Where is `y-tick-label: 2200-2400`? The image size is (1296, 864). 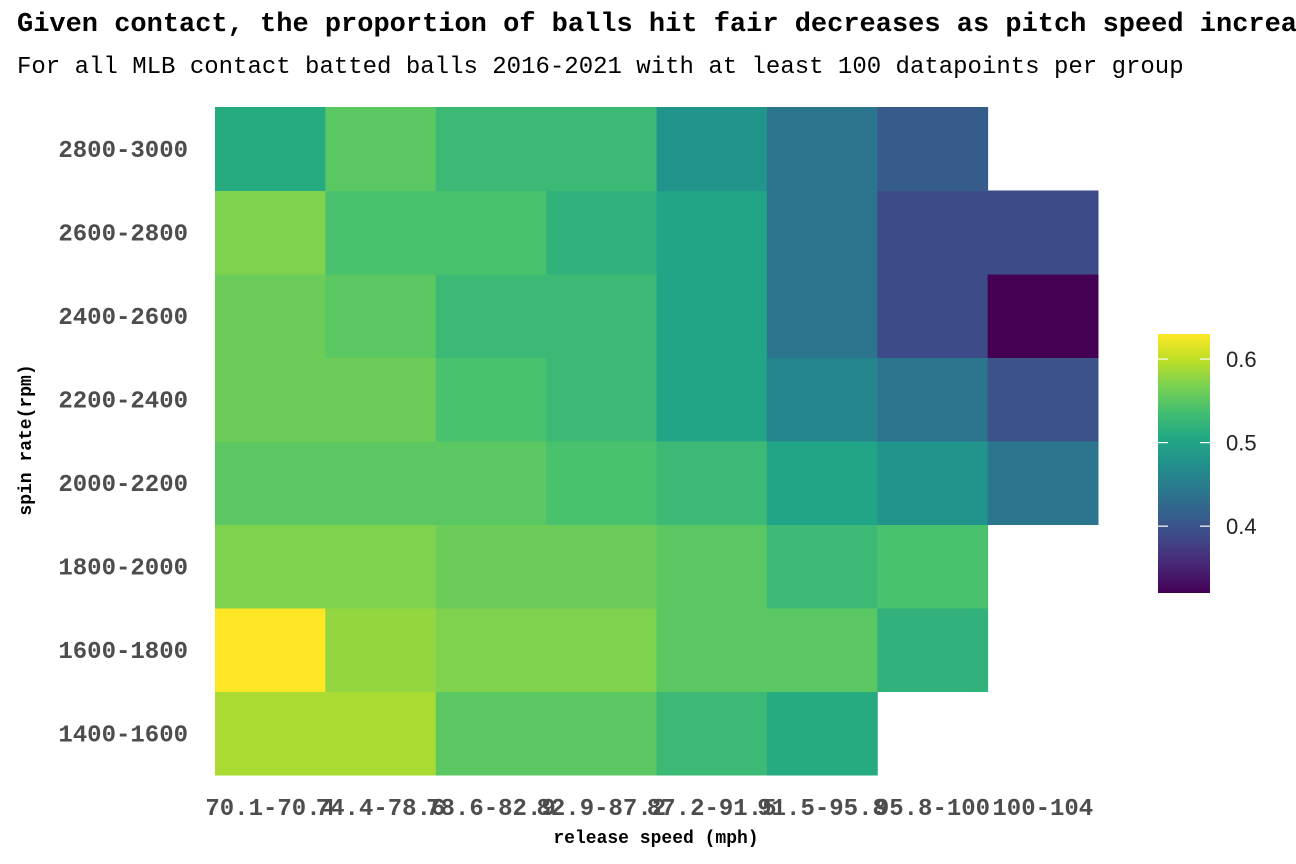
y-tick-label: 2200-2400 is located at coordinates (123, 401).